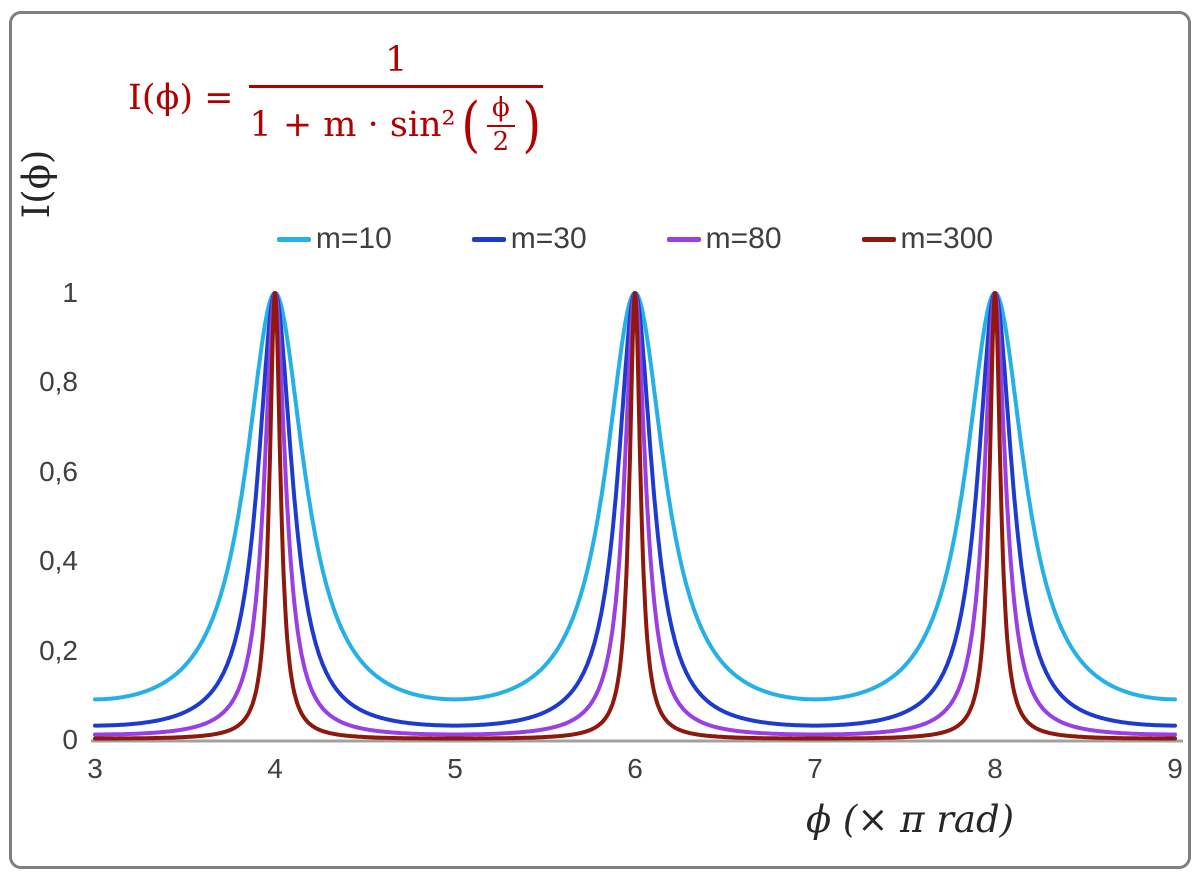 The height and width of the screenshot is (880, 1200). Describe the element at coordinates (743, 238) in the screenshot. I see `legend-label: m=80` at that location.